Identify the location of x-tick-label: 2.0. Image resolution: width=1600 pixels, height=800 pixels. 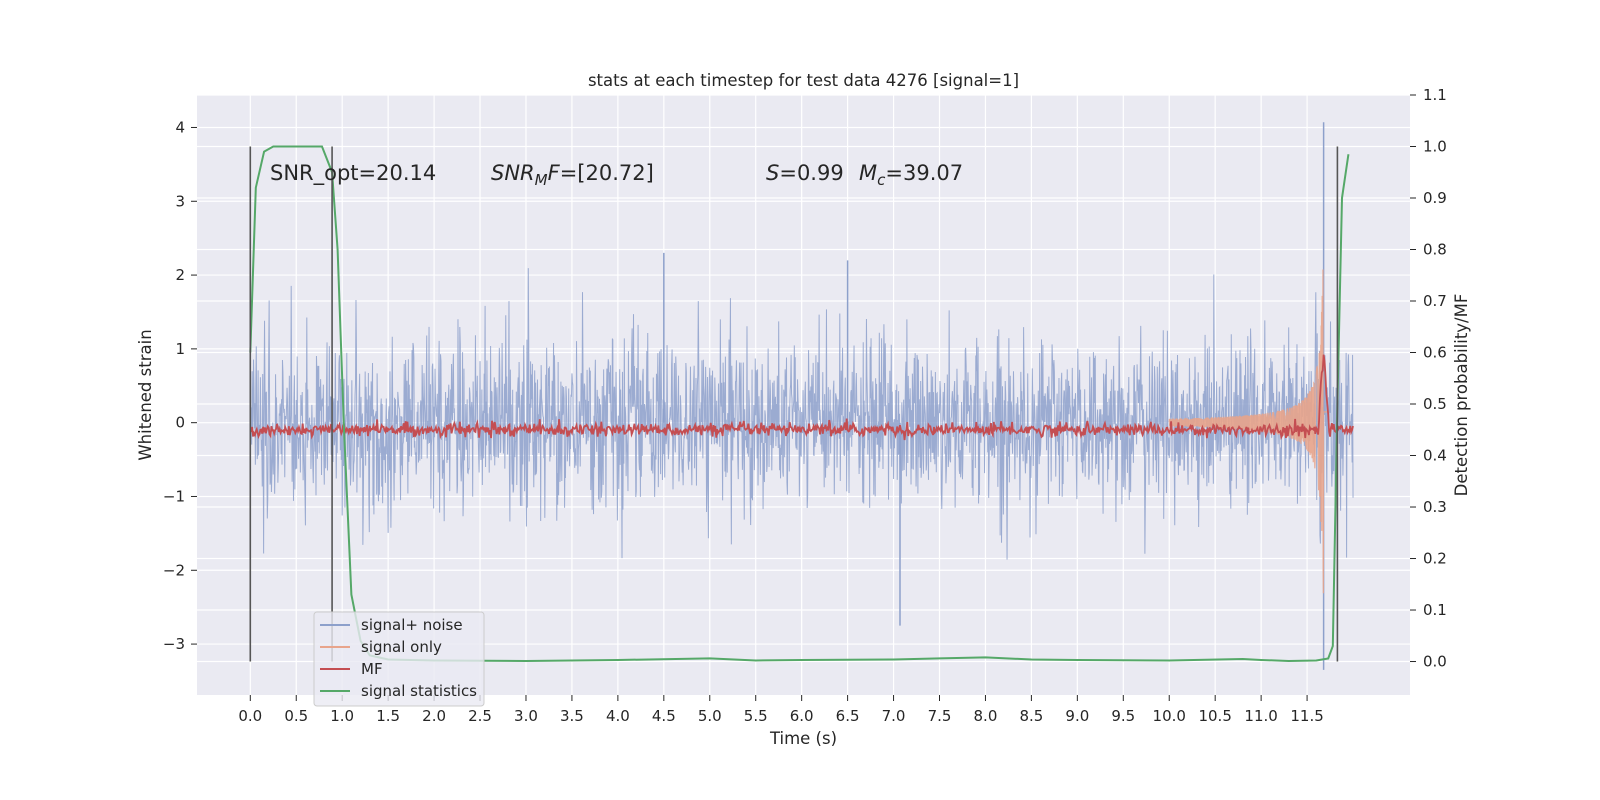
(434, 716).